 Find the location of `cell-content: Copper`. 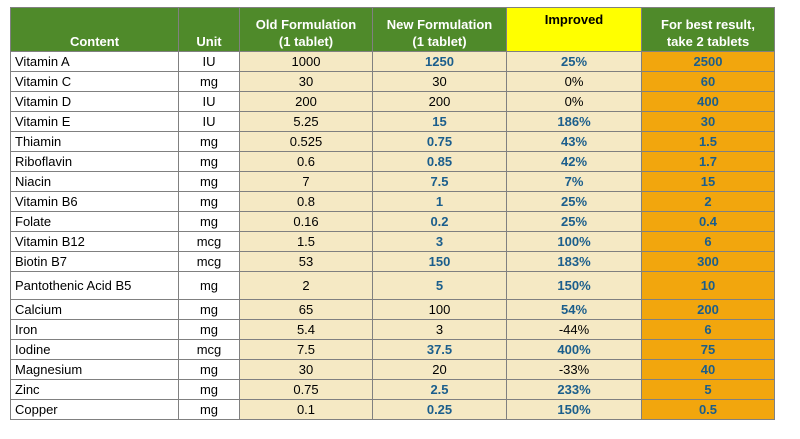

cell-content: Copper is located at coordinates (94, 409).